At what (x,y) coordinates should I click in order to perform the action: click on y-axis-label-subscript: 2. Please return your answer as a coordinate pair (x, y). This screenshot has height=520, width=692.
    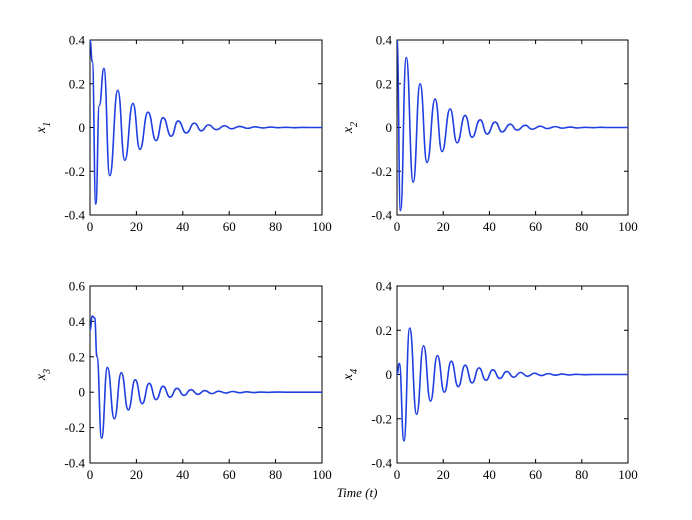
    Looking at the image, I should click on (354, 124).